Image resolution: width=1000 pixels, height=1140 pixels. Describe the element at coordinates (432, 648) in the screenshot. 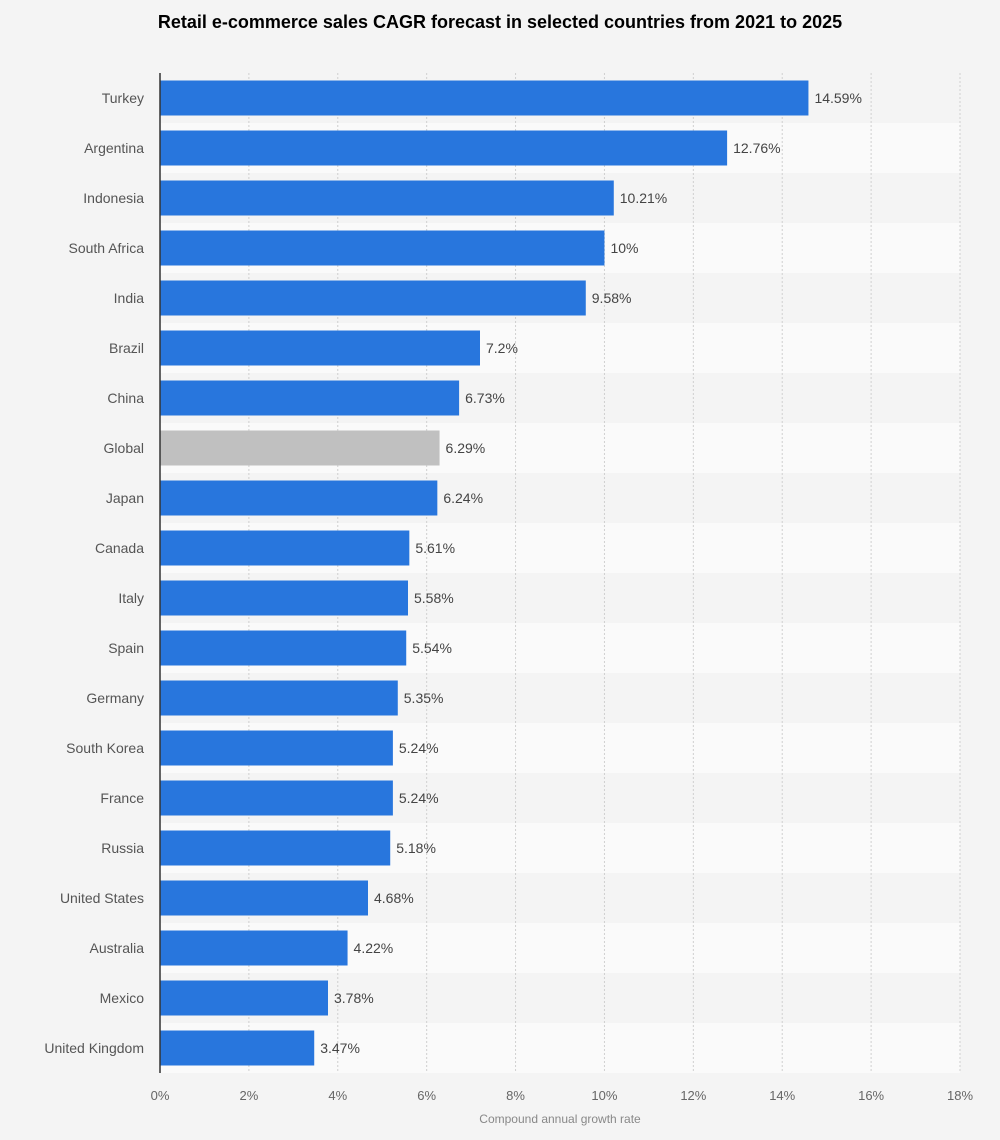

I see `data-label: 5.54%` at that location.